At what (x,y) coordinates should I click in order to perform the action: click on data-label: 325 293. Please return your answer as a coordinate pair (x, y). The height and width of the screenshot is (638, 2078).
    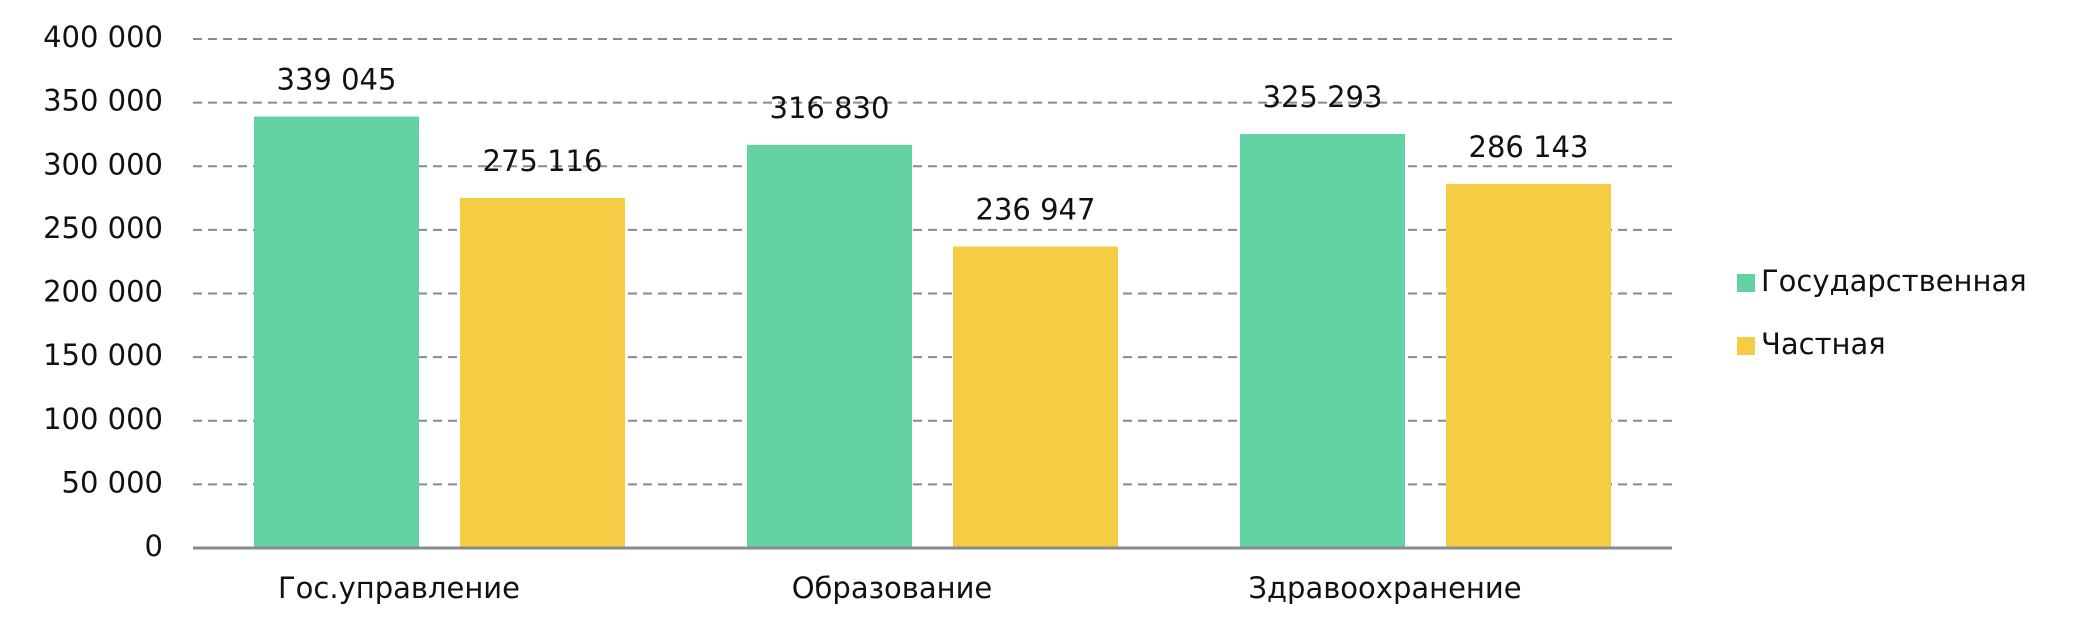
    Looking at the image, I should click on (1323, 97).